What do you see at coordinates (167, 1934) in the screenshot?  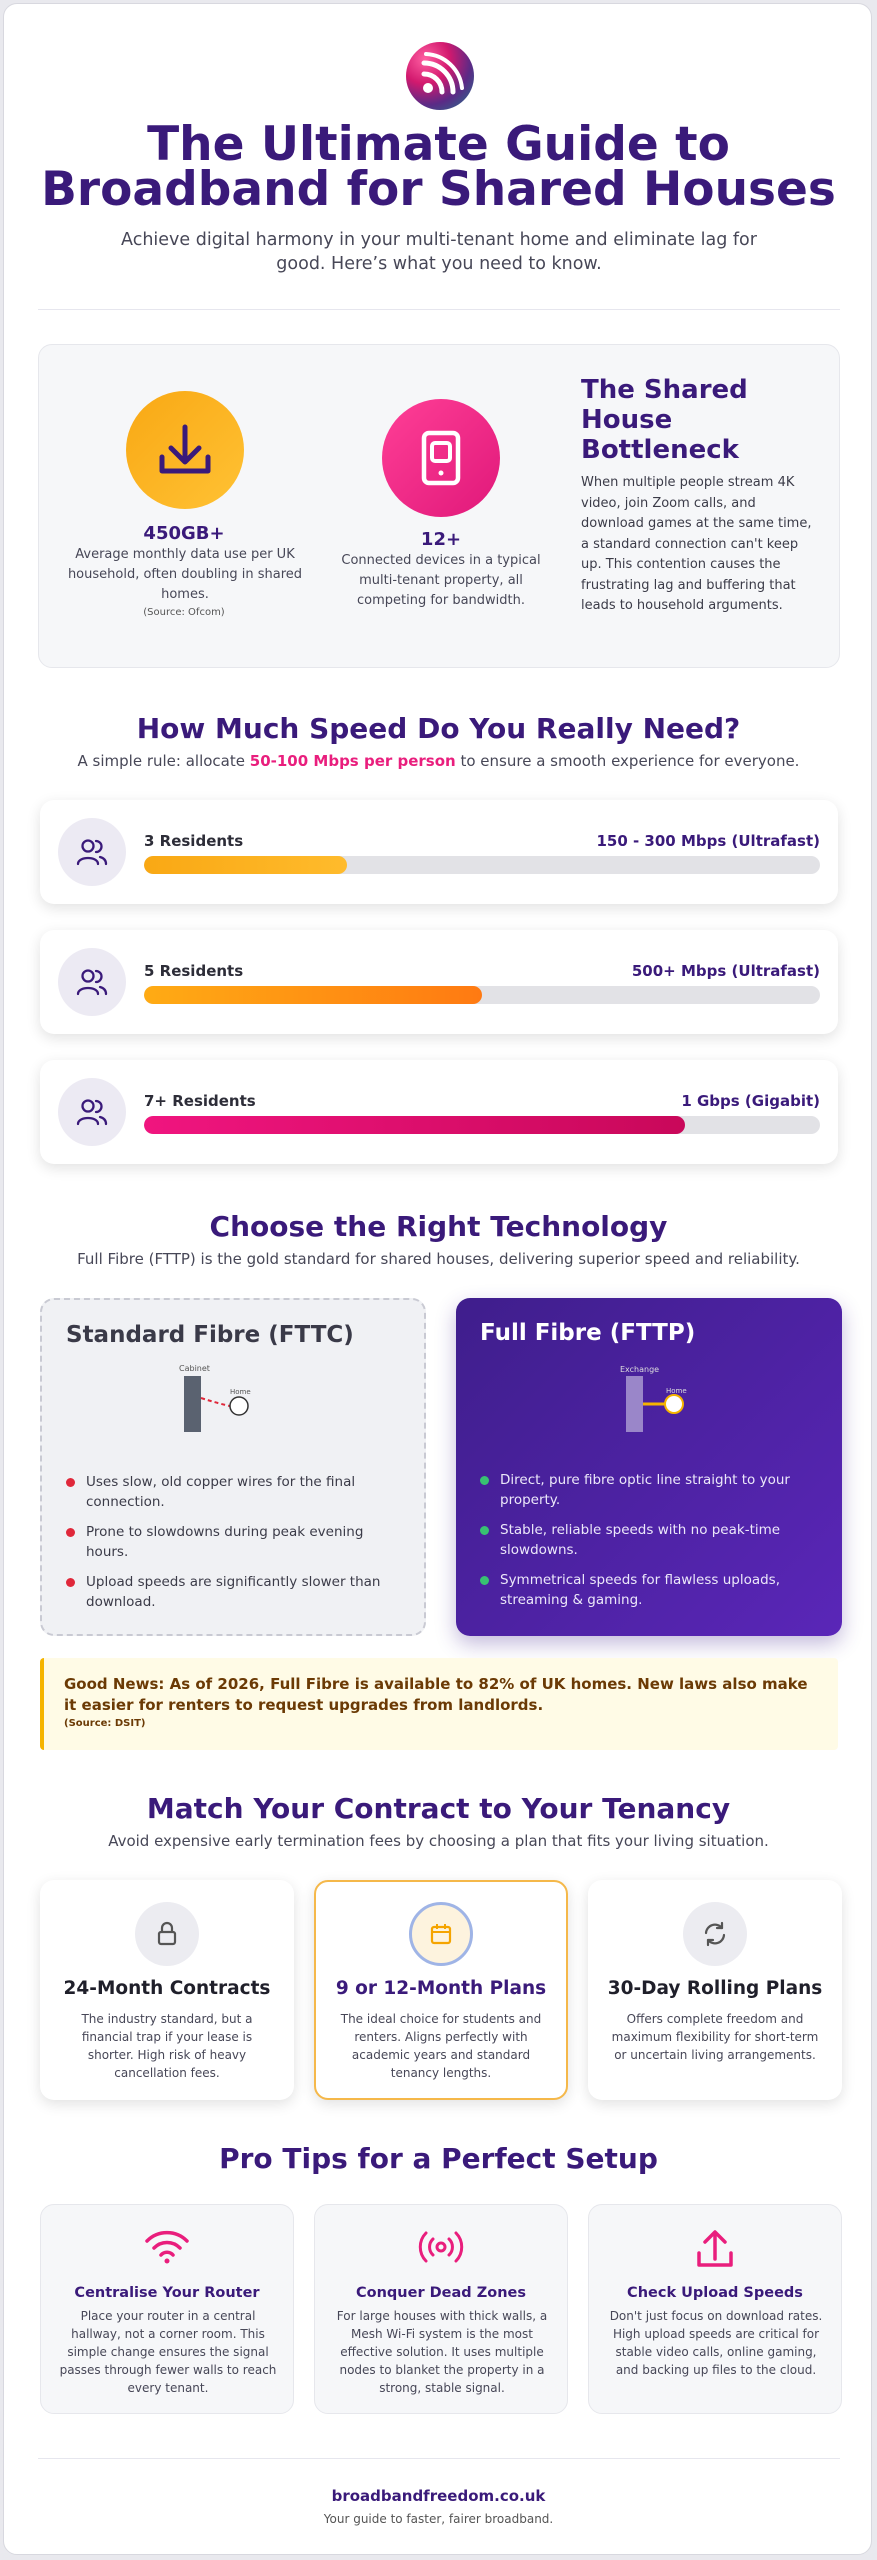 I see `lock-icon` at bounding box center [167, 1934].